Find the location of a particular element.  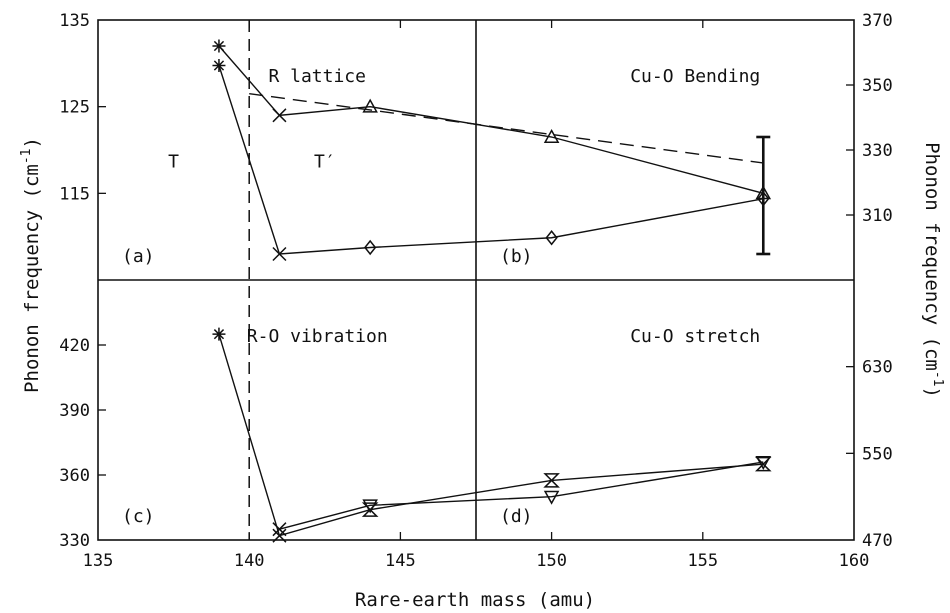

x-tick-label-1: 140 is located at coordinates (249, 561).